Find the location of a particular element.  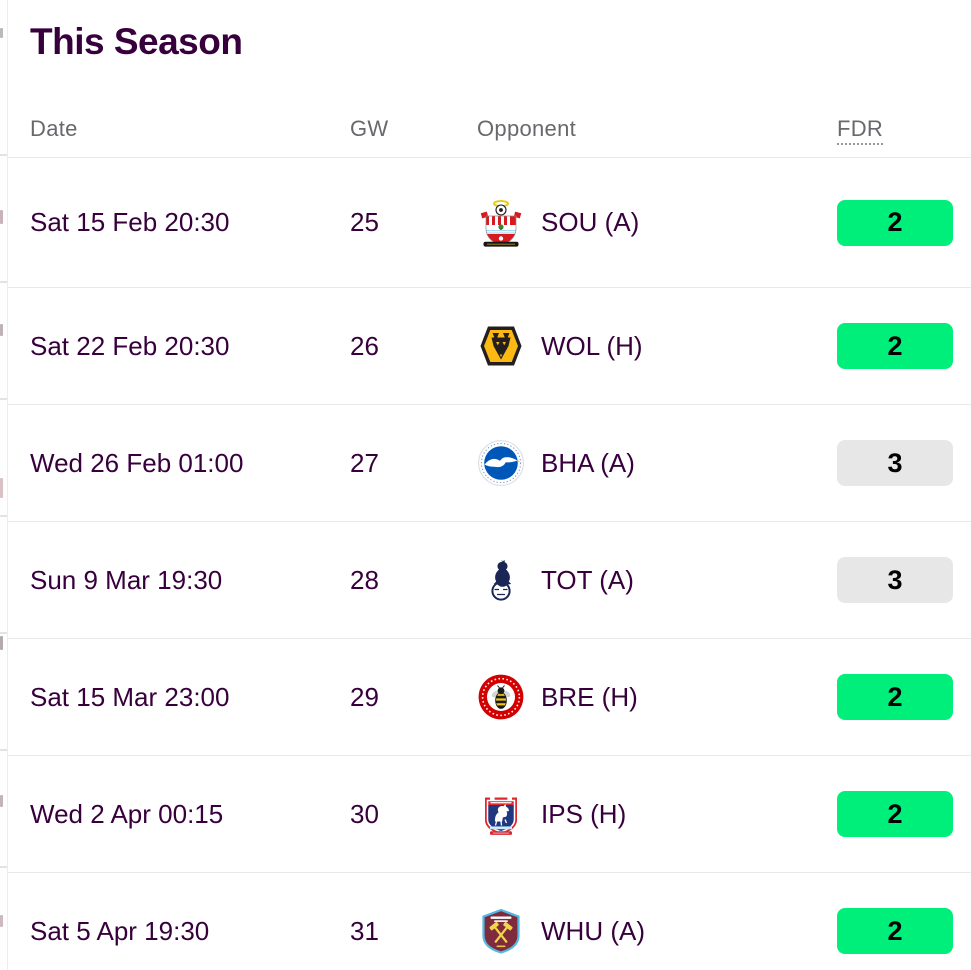

fixture-row: Wed 2 Apr 00:15 30 is located at coordinates (489, 813).